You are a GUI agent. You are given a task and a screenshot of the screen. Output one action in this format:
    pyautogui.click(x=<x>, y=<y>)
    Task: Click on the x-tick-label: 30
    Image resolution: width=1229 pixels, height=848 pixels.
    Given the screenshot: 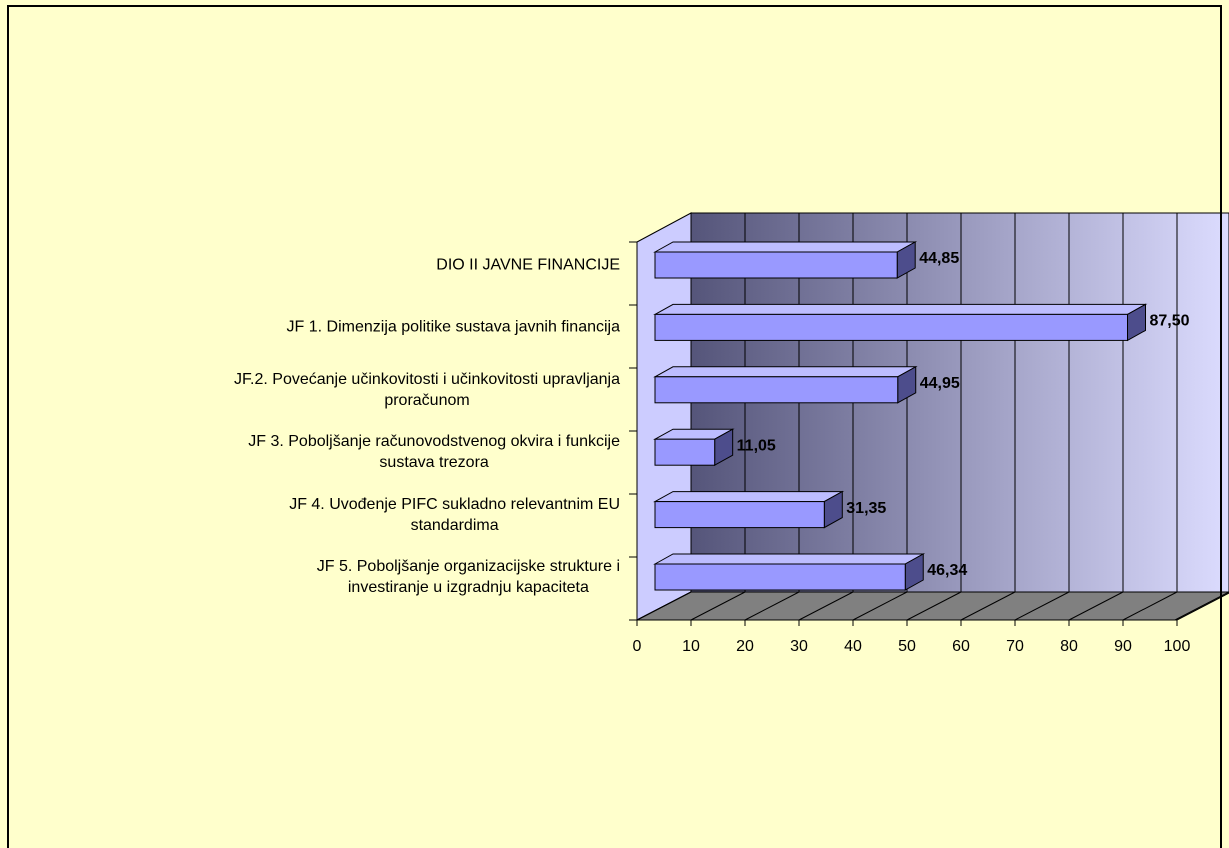 What is the action you would take?
    pyautogui.click(x=799, y=646)
    